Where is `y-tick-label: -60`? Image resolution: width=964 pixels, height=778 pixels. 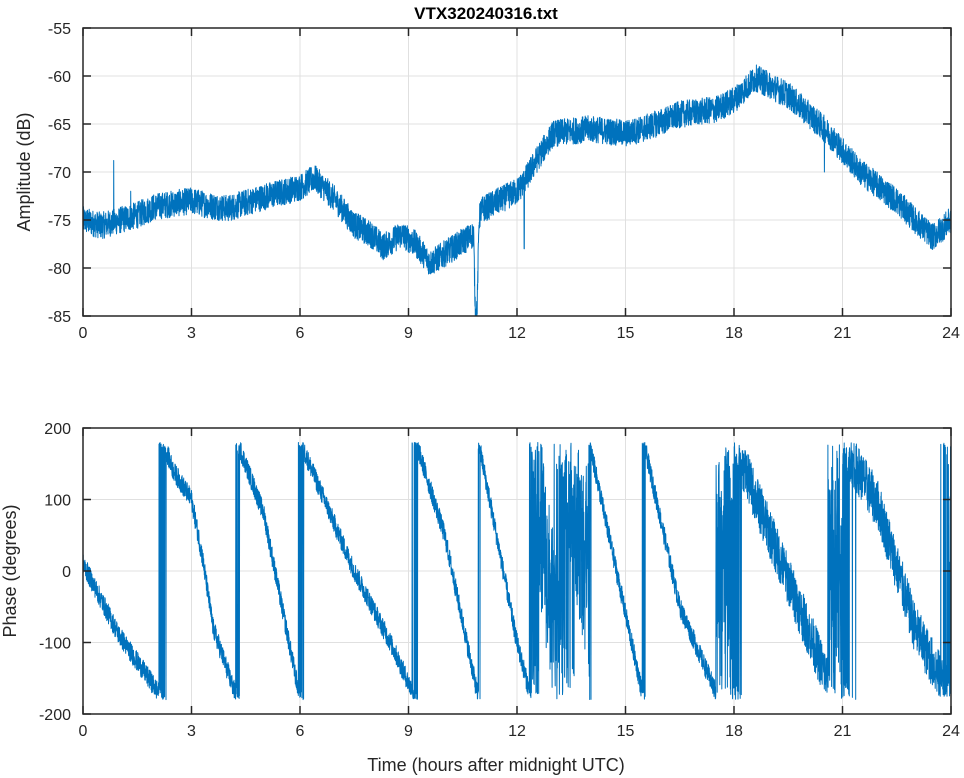 y-tick-label: -60 is located at coordinates (59, 77).